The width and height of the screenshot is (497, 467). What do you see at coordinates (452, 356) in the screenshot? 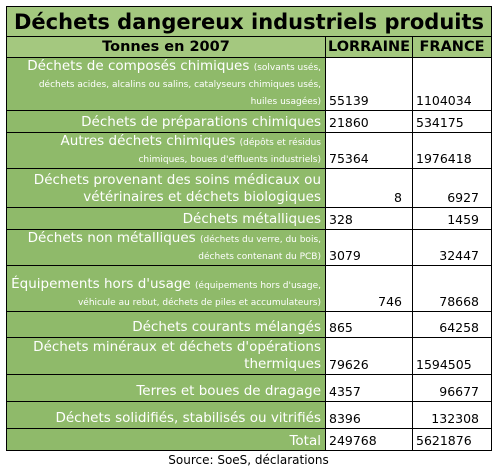
I see `value-france: 1594505` at bounding box center [452, 356].